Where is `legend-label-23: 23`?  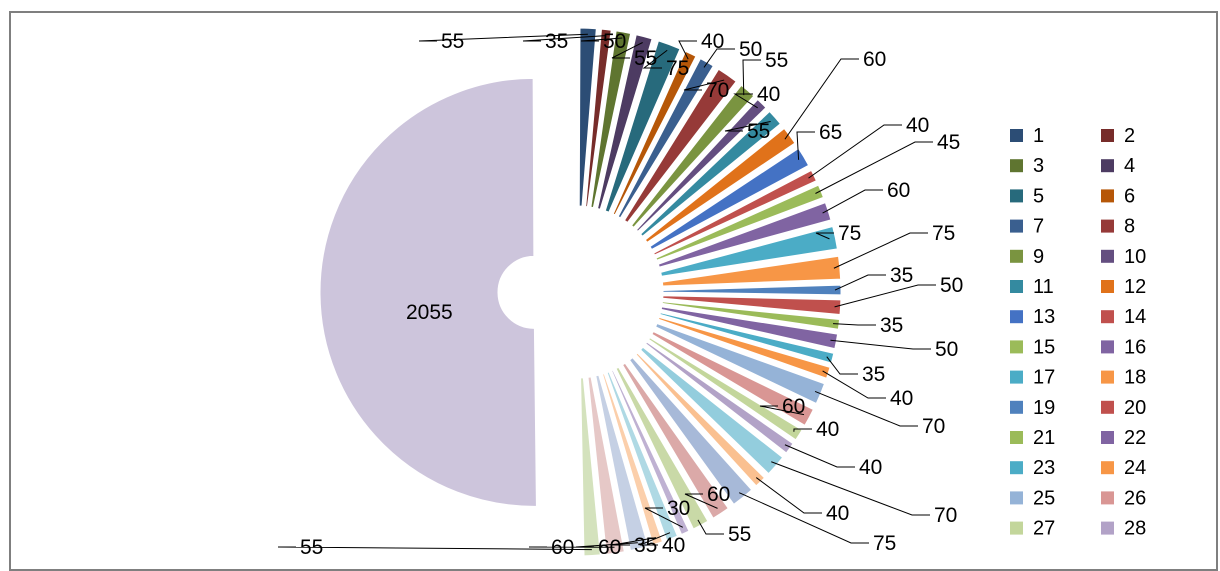
legend-label-23: 23 is located at coordinates (1044, 468).